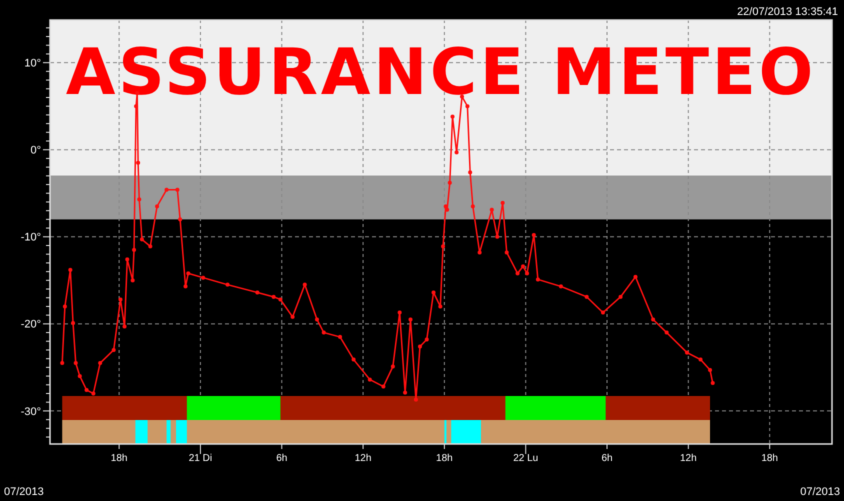 This screenshot has width=844, height=501. I want to click on x-tick-label: 22 Lu, so click(525, 458).